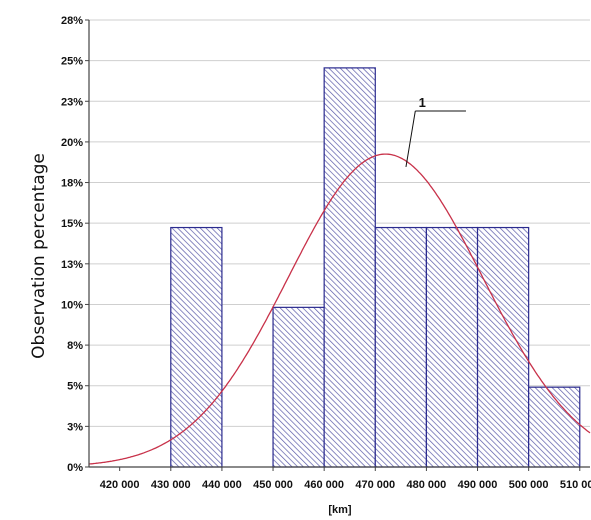  Describe the element at coordinates (427, 485) in the screenshot. I see `x-tick-label: 480 000` at that location.